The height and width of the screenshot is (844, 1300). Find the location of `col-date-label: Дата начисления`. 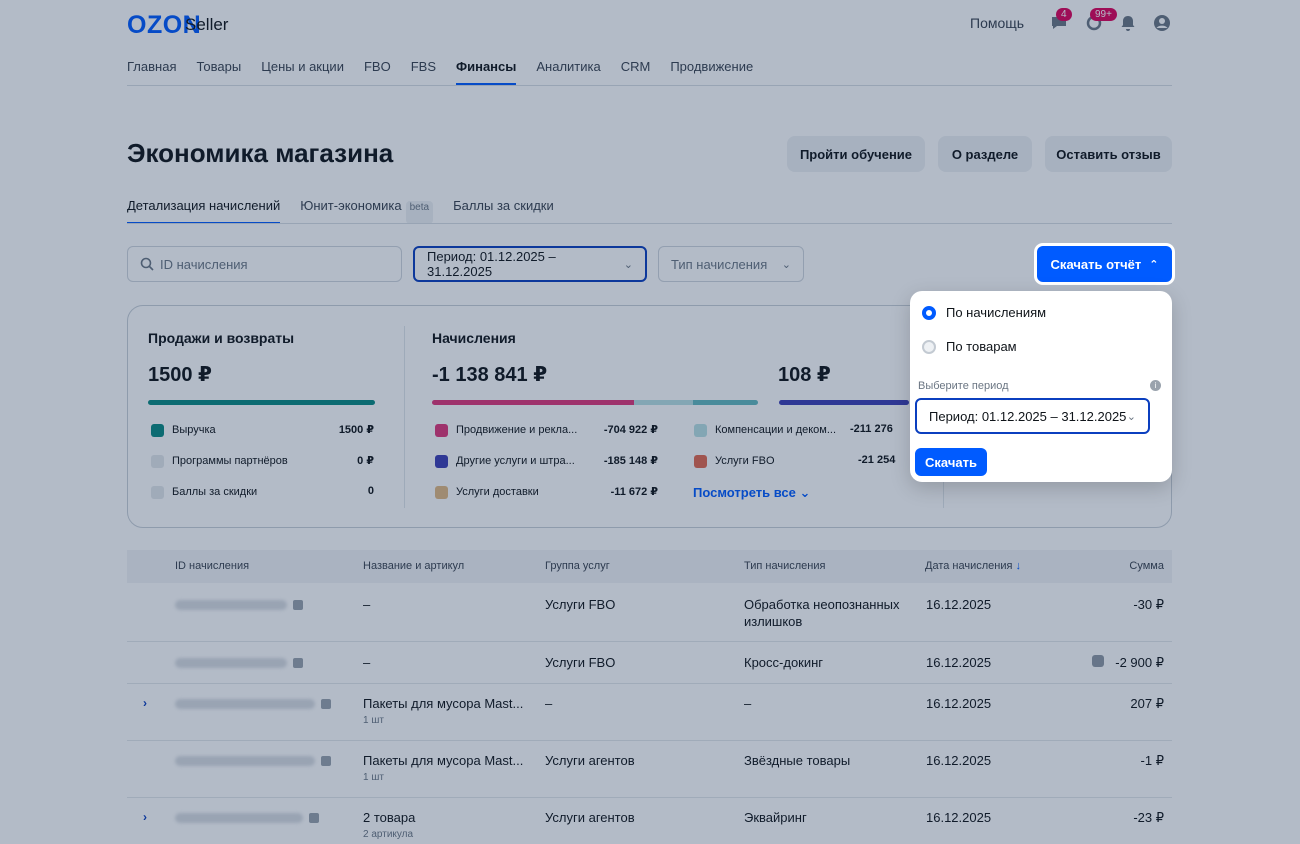

col-date-label: Дата начисления is located at coordinates (969, 566).